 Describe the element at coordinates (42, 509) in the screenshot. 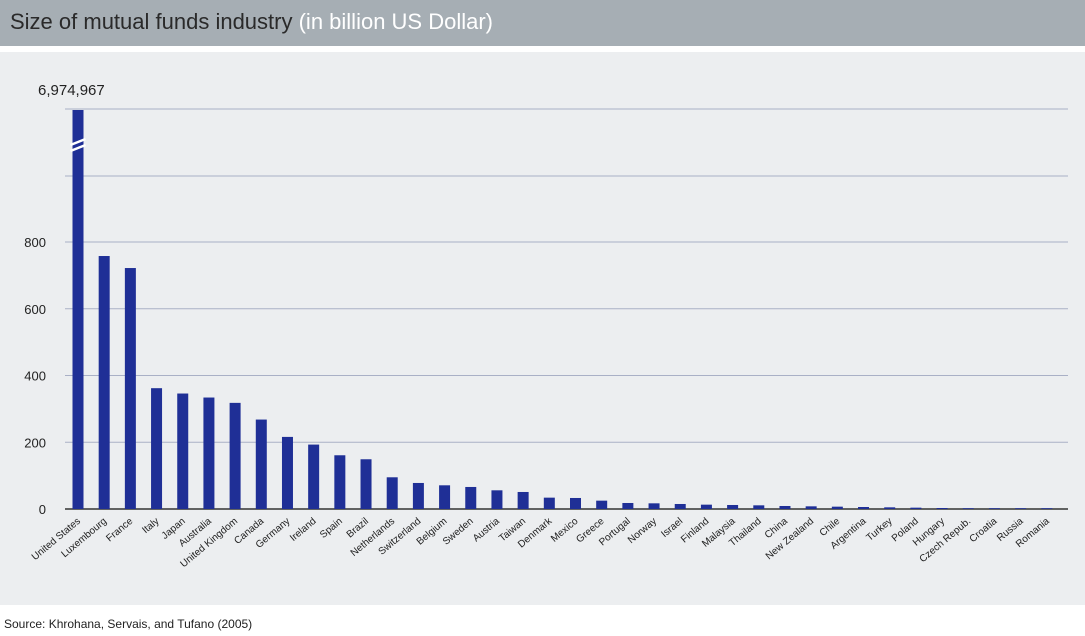

I see `y-tick-label: 0` at that location.